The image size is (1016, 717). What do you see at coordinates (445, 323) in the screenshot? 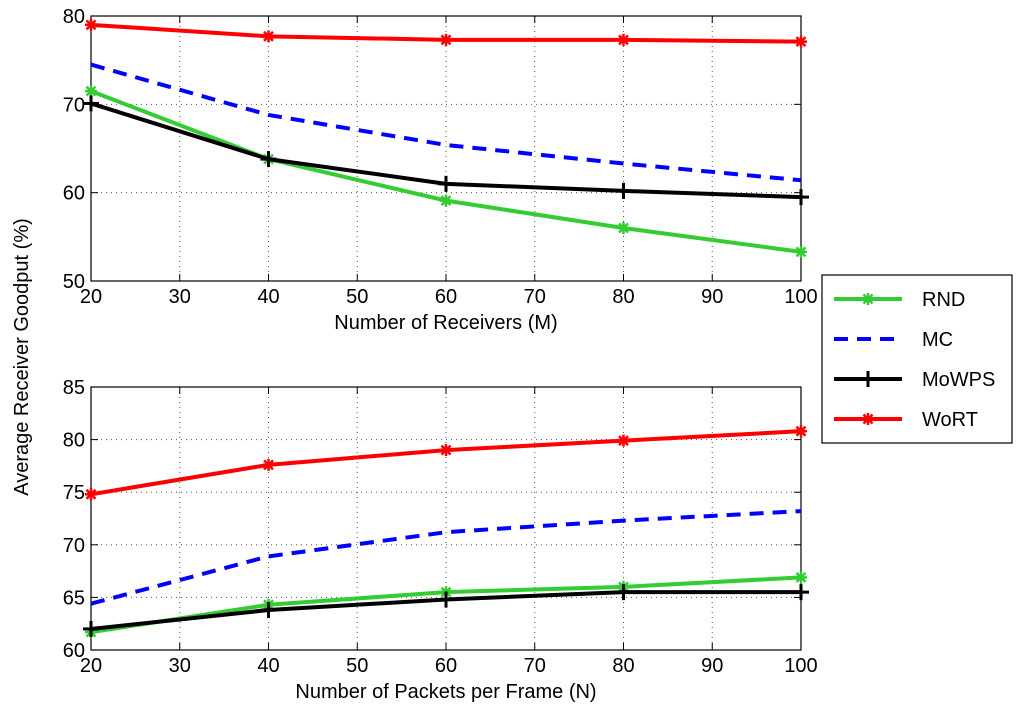
I see `x-axis-label: Number of Receivers (M)` at bounding box center [445, 323].